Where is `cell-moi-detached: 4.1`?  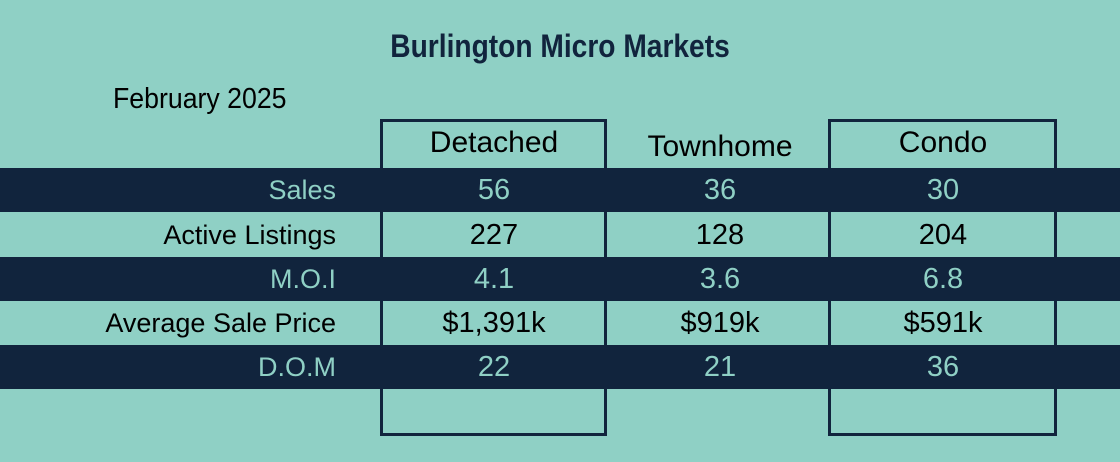 cell-moi-detached: 4.1 is located at coordinates (494, 279).